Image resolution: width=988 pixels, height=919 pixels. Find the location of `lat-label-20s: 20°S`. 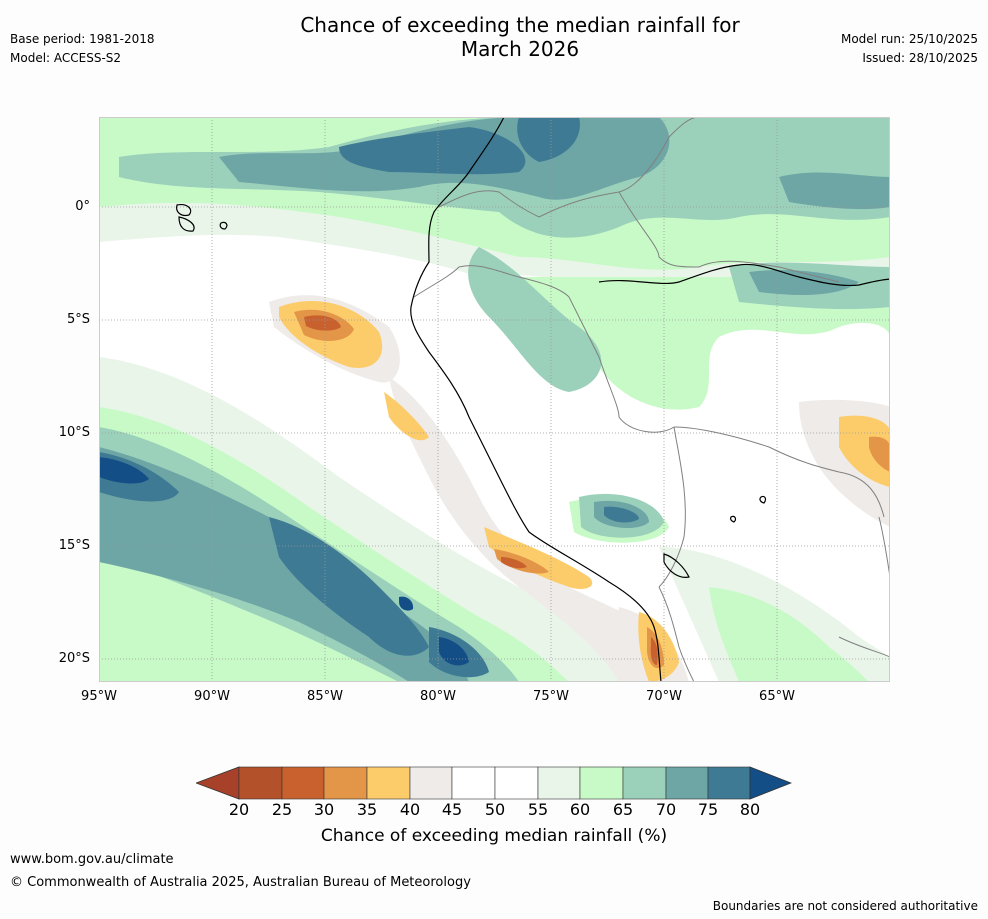

lat-label-20s: 20°S is located at coordinates (74, 658).